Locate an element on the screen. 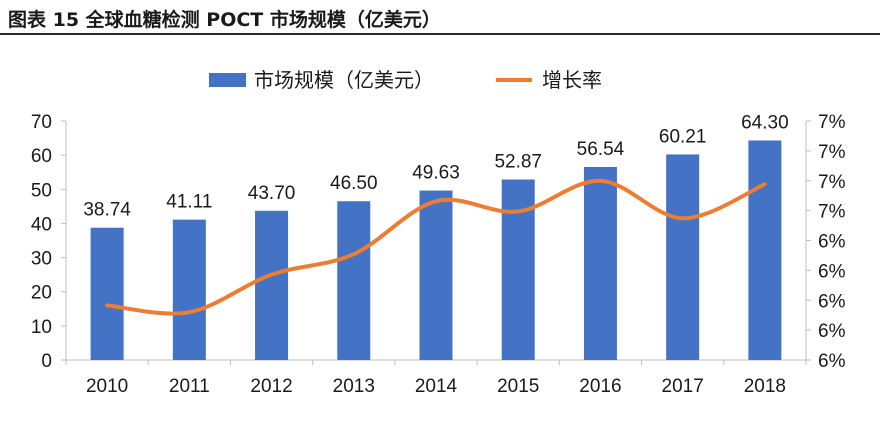 The width and height of the screenshot is (880, 435). legend-bar-label: 市场规模（亿美元） is located at coordinates (344, 80).